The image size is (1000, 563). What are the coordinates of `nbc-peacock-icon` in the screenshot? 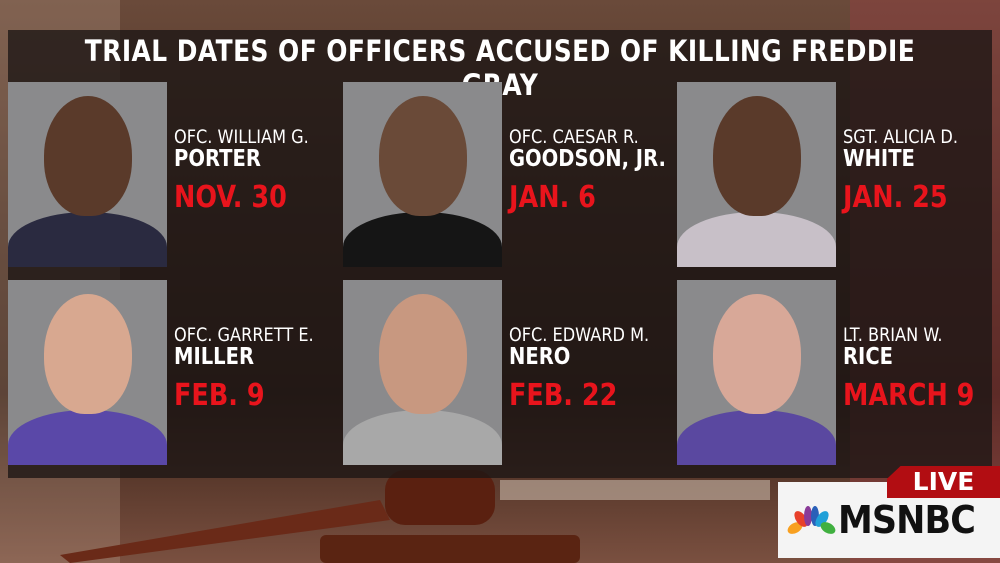 It's located at (811, 520).